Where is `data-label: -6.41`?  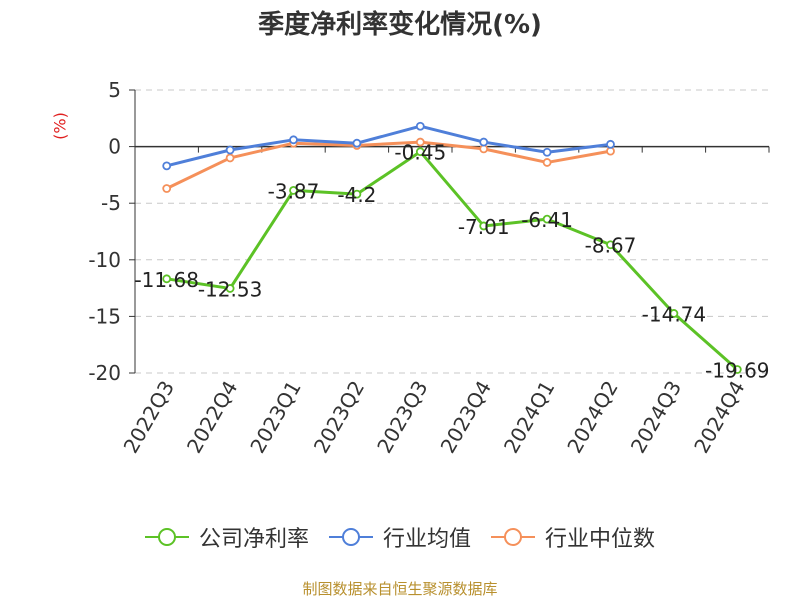 data-label: -6.41 is located at coordinates (547, 220).